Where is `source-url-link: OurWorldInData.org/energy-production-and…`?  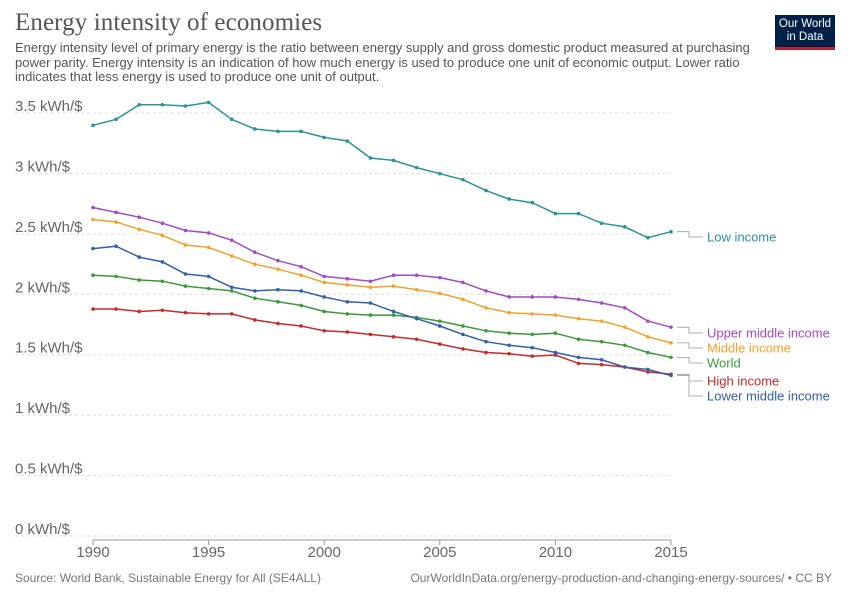 source-url-link: OurWorldInData.org/energy-production-and… is located at coordinates (621, 578).